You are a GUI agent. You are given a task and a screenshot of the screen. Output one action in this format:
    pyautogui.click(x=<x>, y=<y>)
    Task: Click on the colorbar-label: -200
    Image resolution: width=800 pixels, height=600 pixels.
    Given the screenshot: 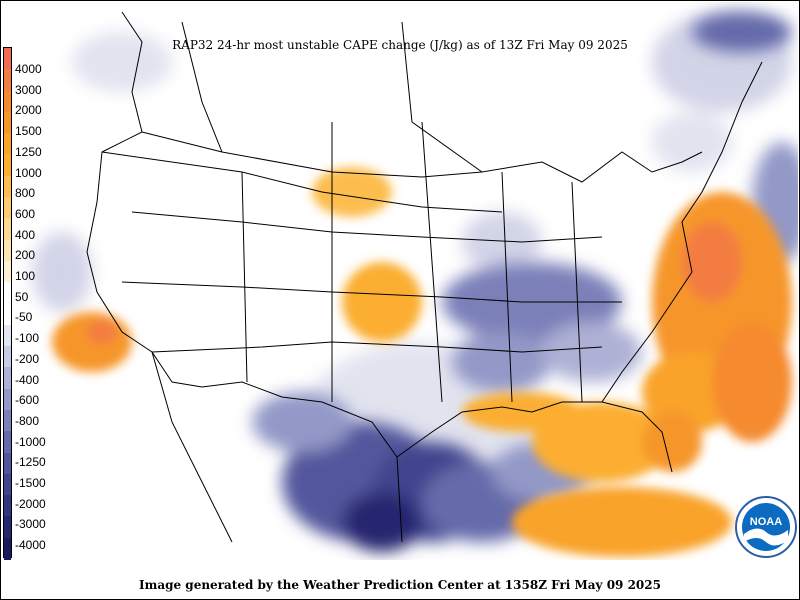 What is the action you would take?
    pyautogui.click(x=27, y=358)
    